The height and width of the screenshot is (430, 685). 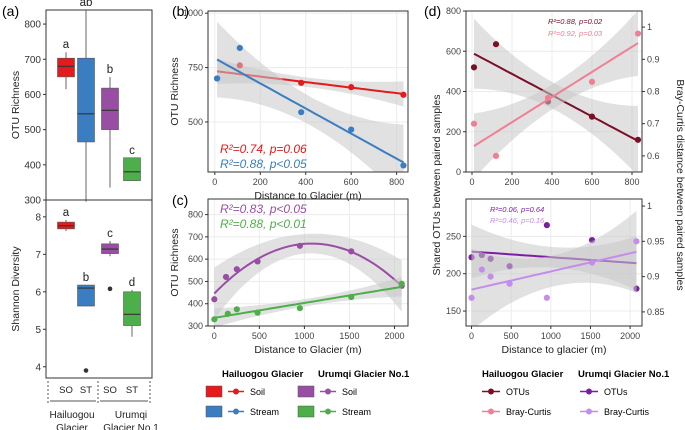 What do you see at coordinates (349, 392) in the screenshot?
I see `legend-c-ur-soil: Soil` at bounding box center [349, 392].